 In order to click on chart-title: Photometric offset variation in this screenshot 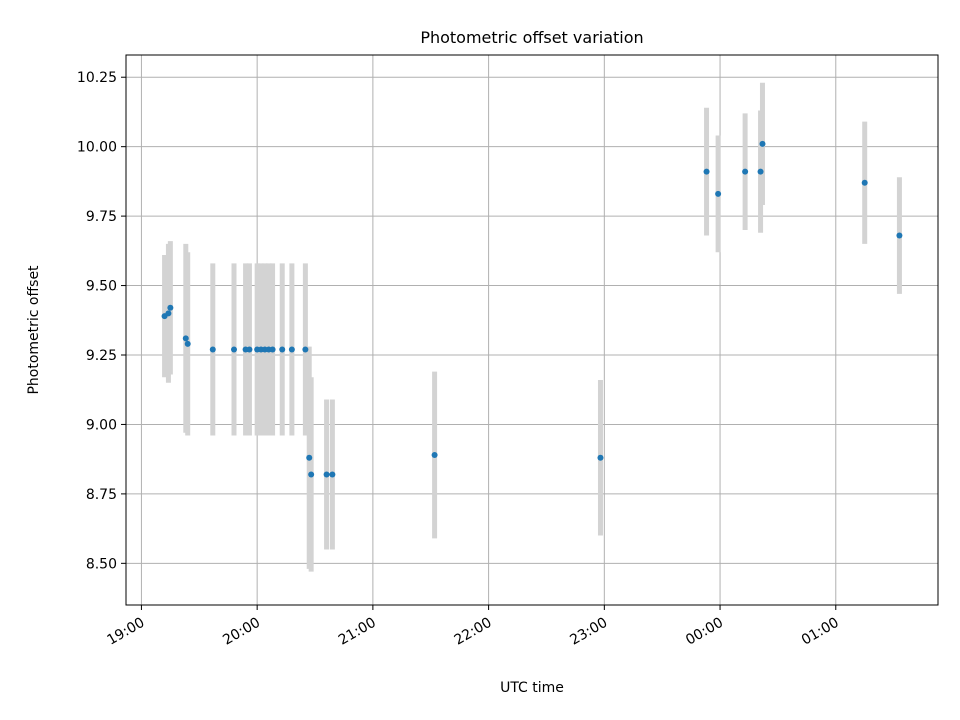, I will do `click(531, 37)`.